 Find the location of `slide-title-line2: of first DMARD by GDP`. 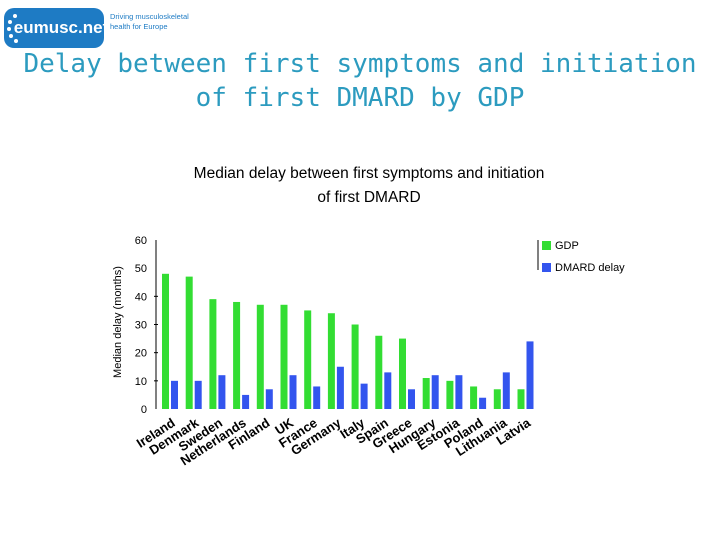

slide-title-line2: of first DMARD by GDP is located at coordinates (360, 98).